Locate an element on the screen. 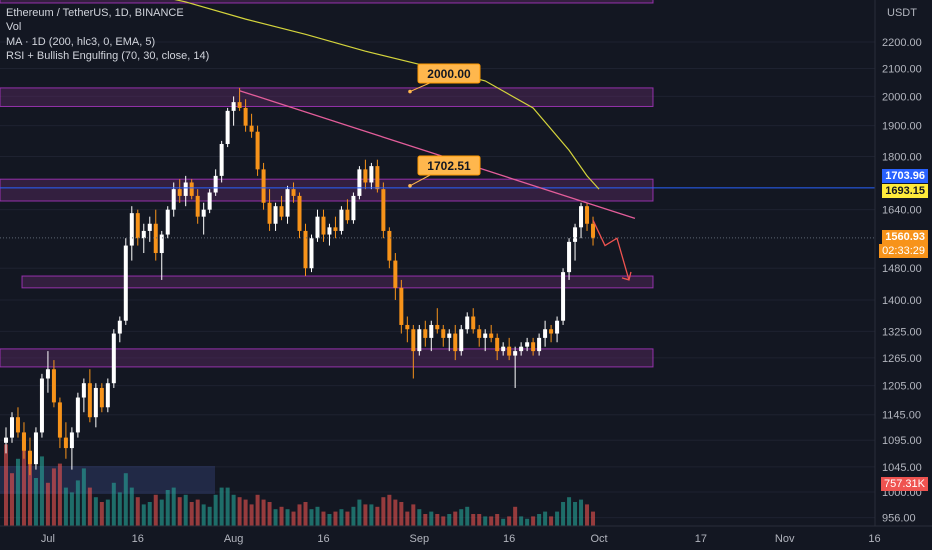 The image size is (932, 550). price-axis-panel is located at coordinates (903, 275).